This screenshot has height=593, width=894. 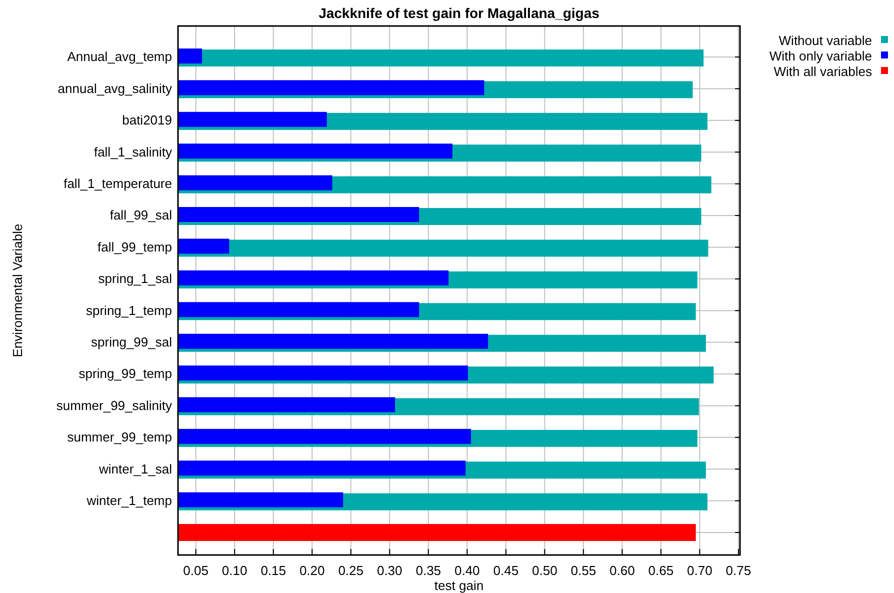 What do you see at coordinates (135, 246) in the screenshot?
I see `y-tick-label: fall_99_temp` at bounding box center [135, 246].